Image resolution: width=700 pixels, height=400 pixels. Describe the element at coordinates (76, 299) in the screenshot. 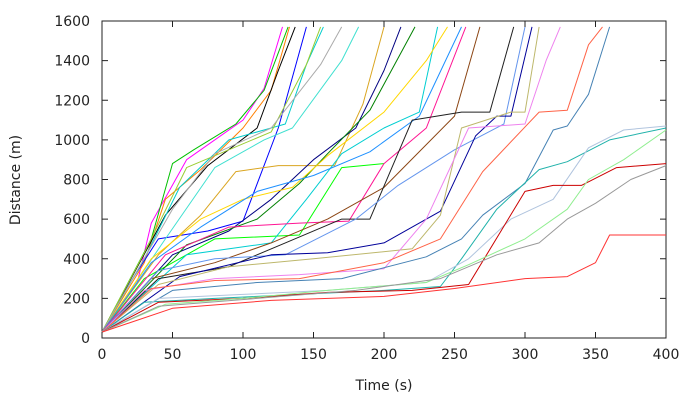

I see `y-tick-label: 200` at that location.